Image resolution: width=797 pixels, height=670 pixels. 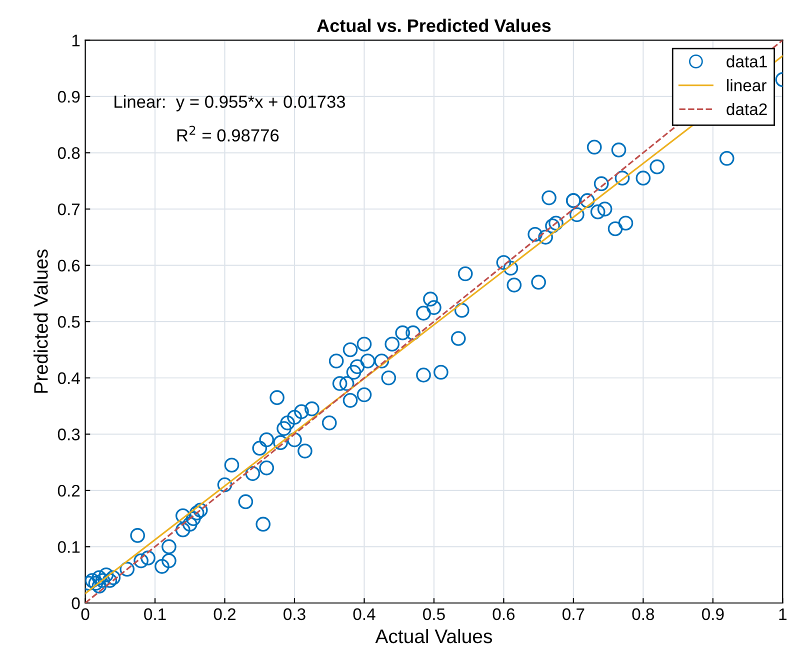 I want to click on x-tick-label: 0.3, so click(x=295, y=614).